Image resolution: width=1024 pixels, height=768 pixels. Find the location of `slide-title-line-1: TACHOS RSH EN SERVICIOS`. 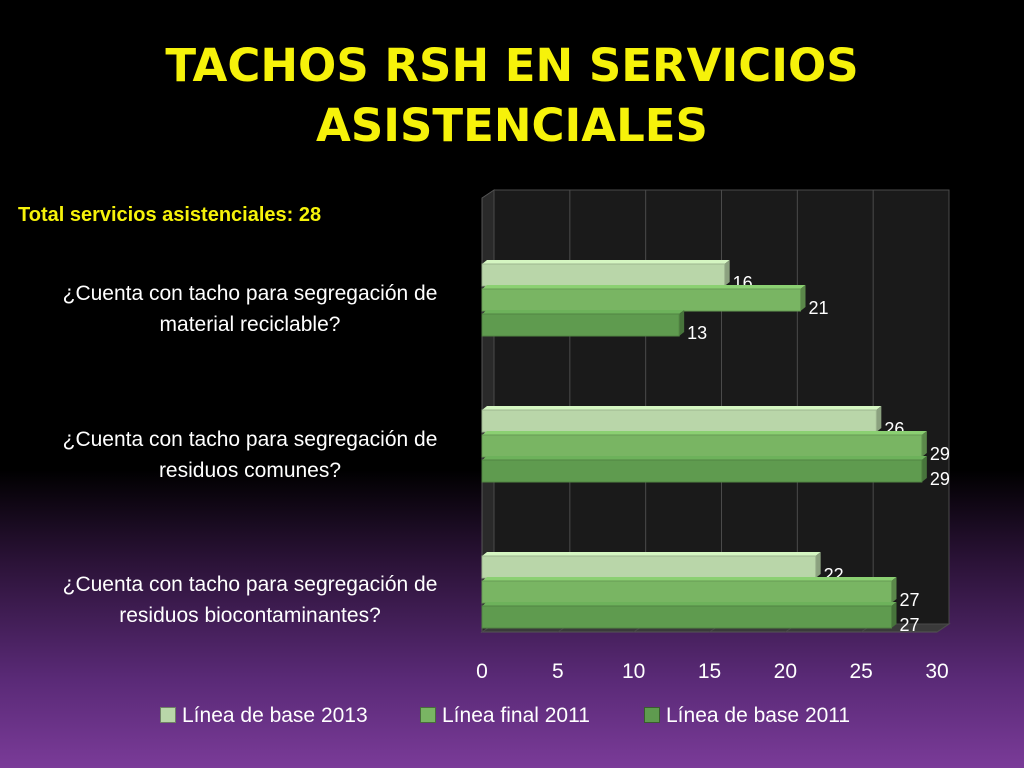

slide-title-line-1: TACHOS RSH EN SERVICIOS is located at coordinates (512, 65).